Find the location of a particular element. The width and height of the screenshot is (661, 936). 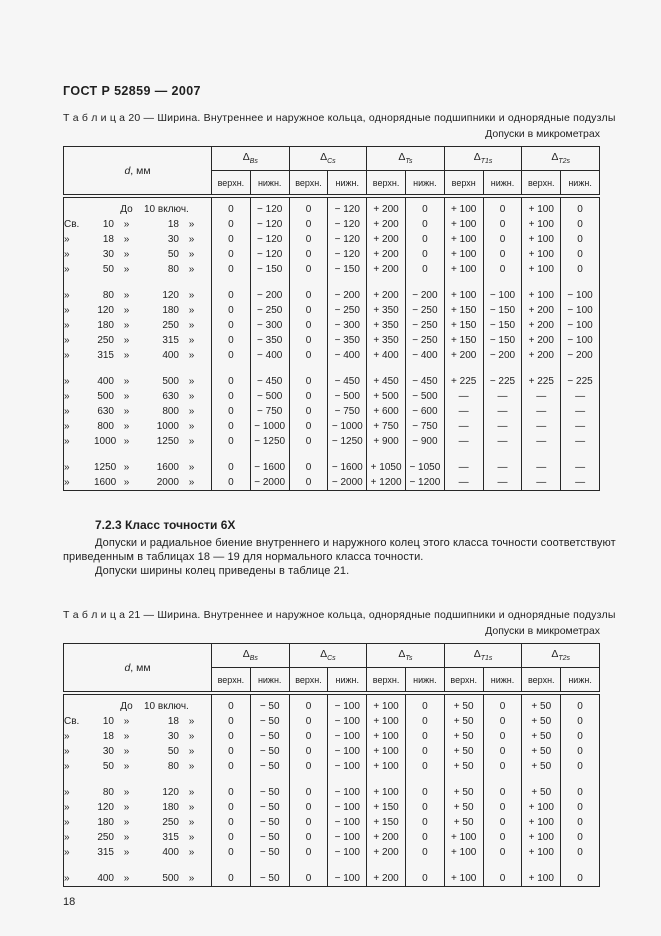

delta-symbol: Δ is located at coordinates (477, 654).